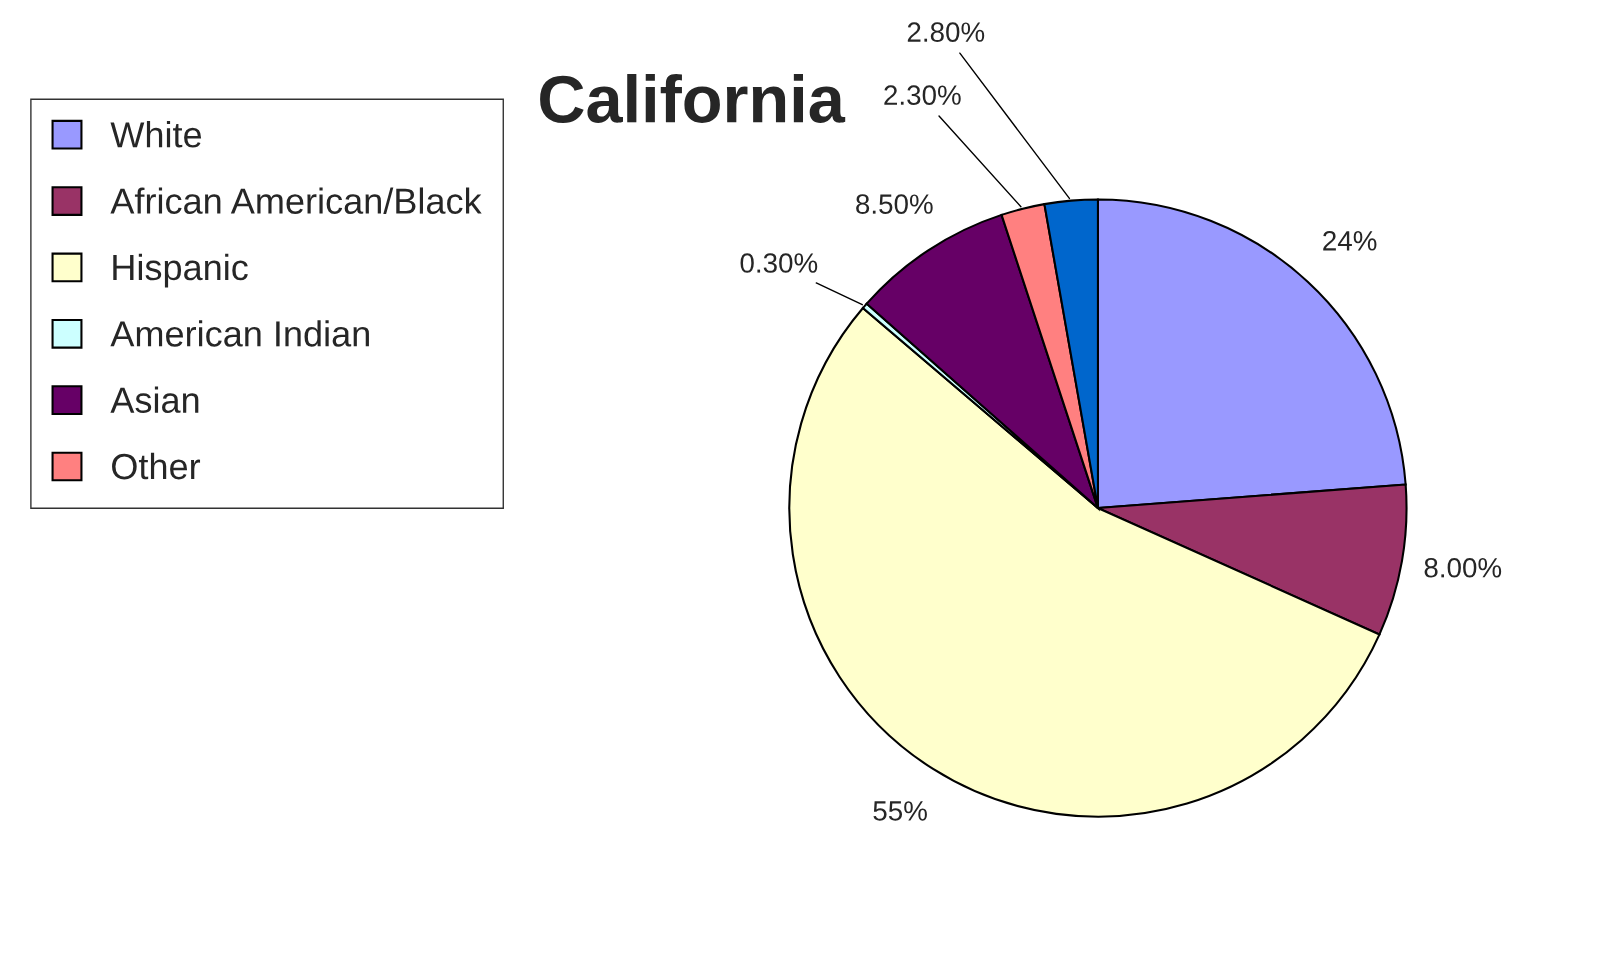 This screenshot has width=1604, height=955. Describe the element at coordinates (693, 98) in the screenshot. I see `text: California` at that location.